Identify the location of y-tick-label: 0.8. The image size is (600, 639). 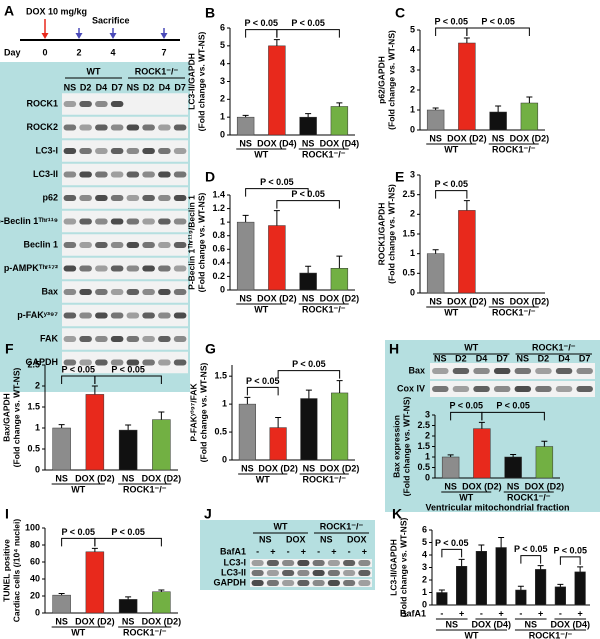
(218, 235).